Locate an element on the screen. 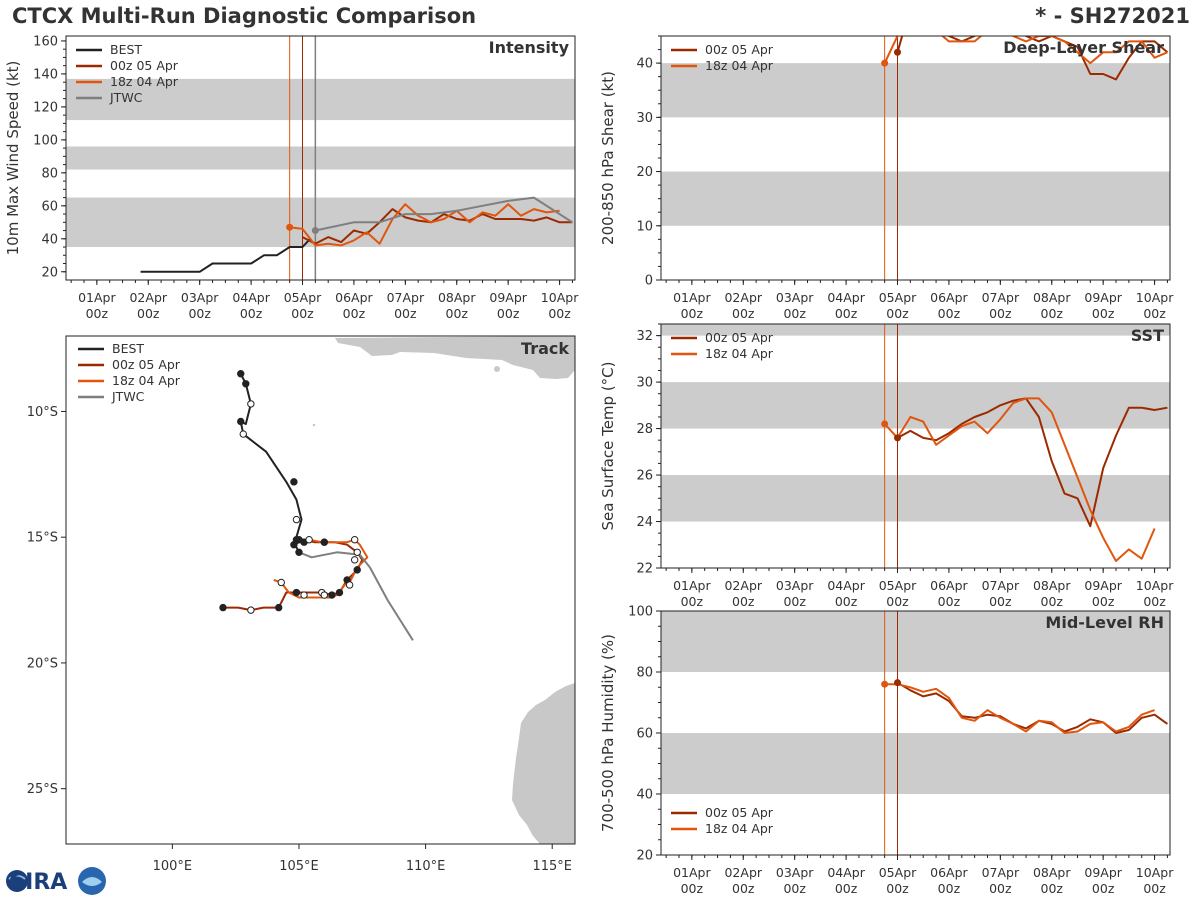  y-tick-label: 28 is located at coordinates (644, 429).